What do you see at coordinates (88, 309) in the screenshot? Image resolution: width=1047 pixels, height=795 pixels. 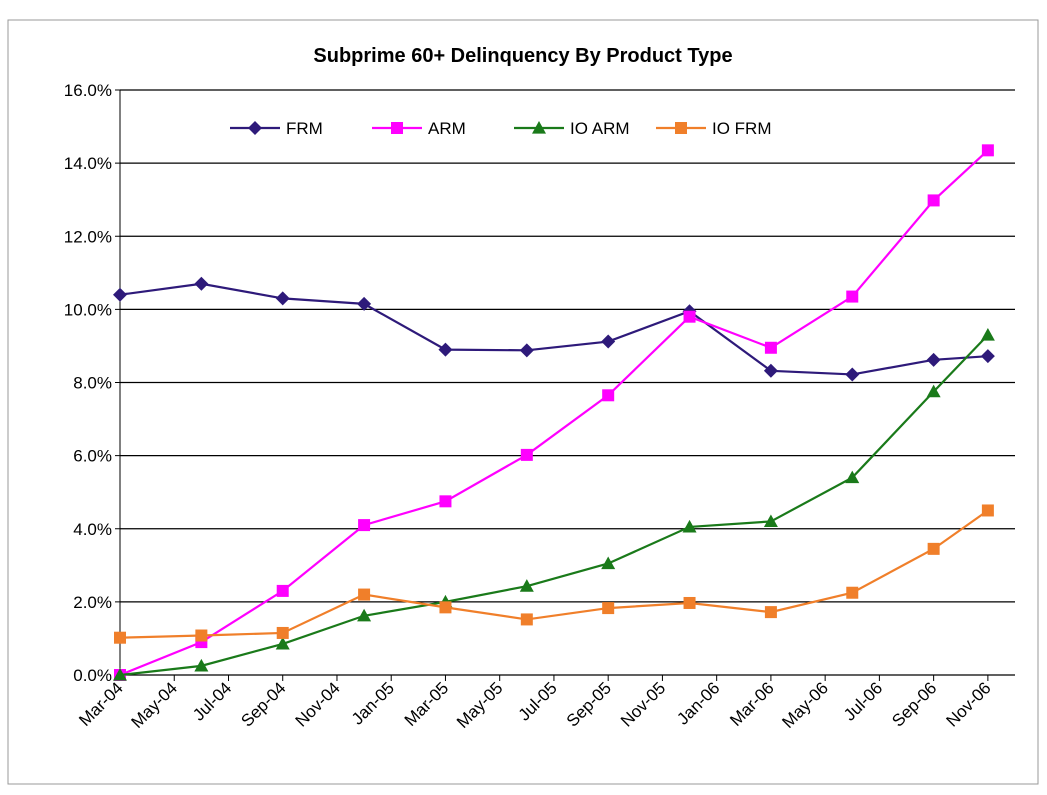 I see `y-tick-label: 10.0%` at bounding box center [88, 309].